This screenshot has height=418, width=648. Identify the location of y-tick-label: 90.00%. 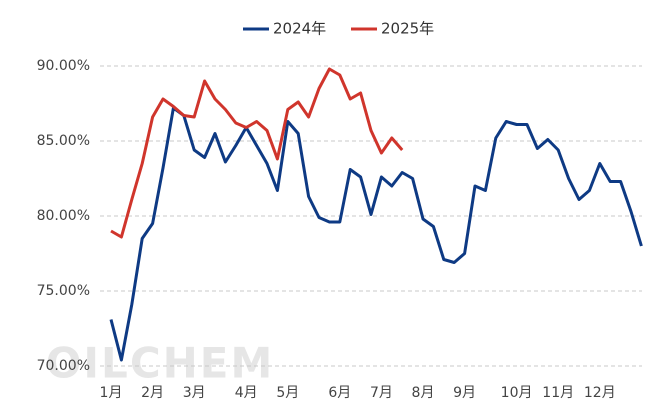
(63, 66).